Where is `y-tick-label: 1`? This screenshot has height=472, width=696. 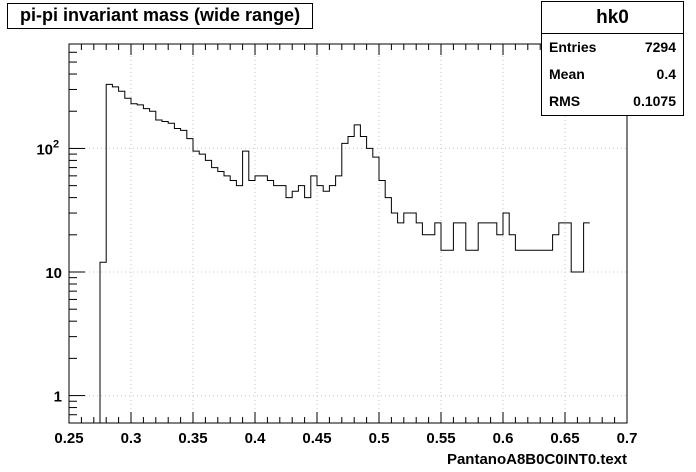
y-tick-label: 1 is located at coordinates (58, 397).